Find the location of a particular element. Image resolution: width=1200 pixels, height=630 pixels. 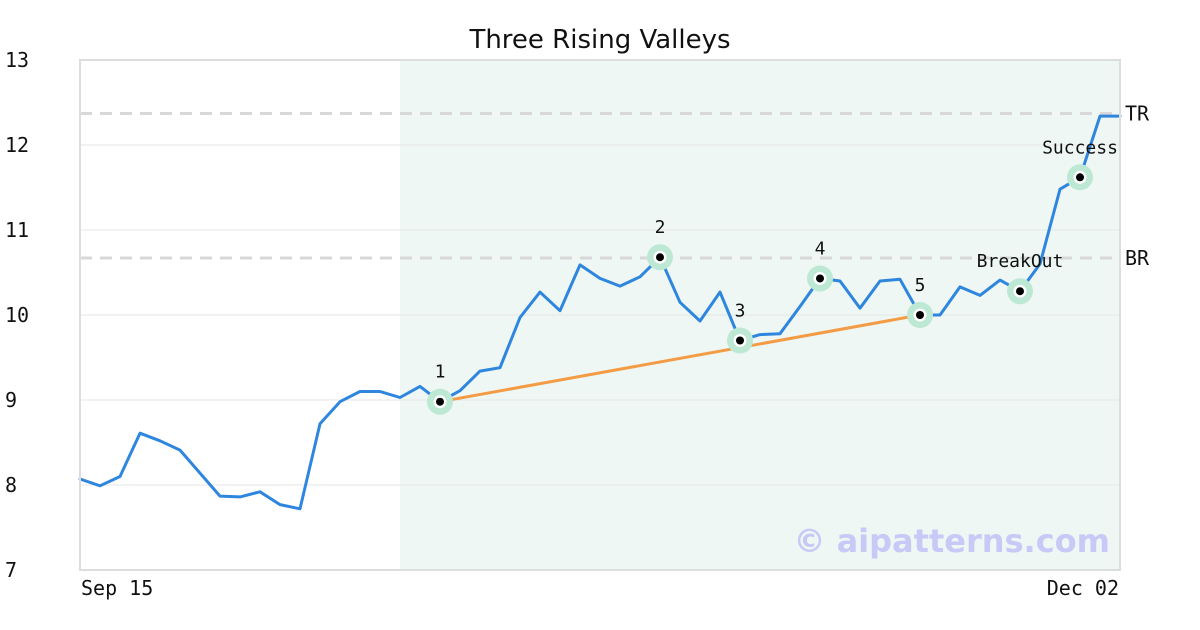

point-label: 2 is located at coordinates (660, 227).